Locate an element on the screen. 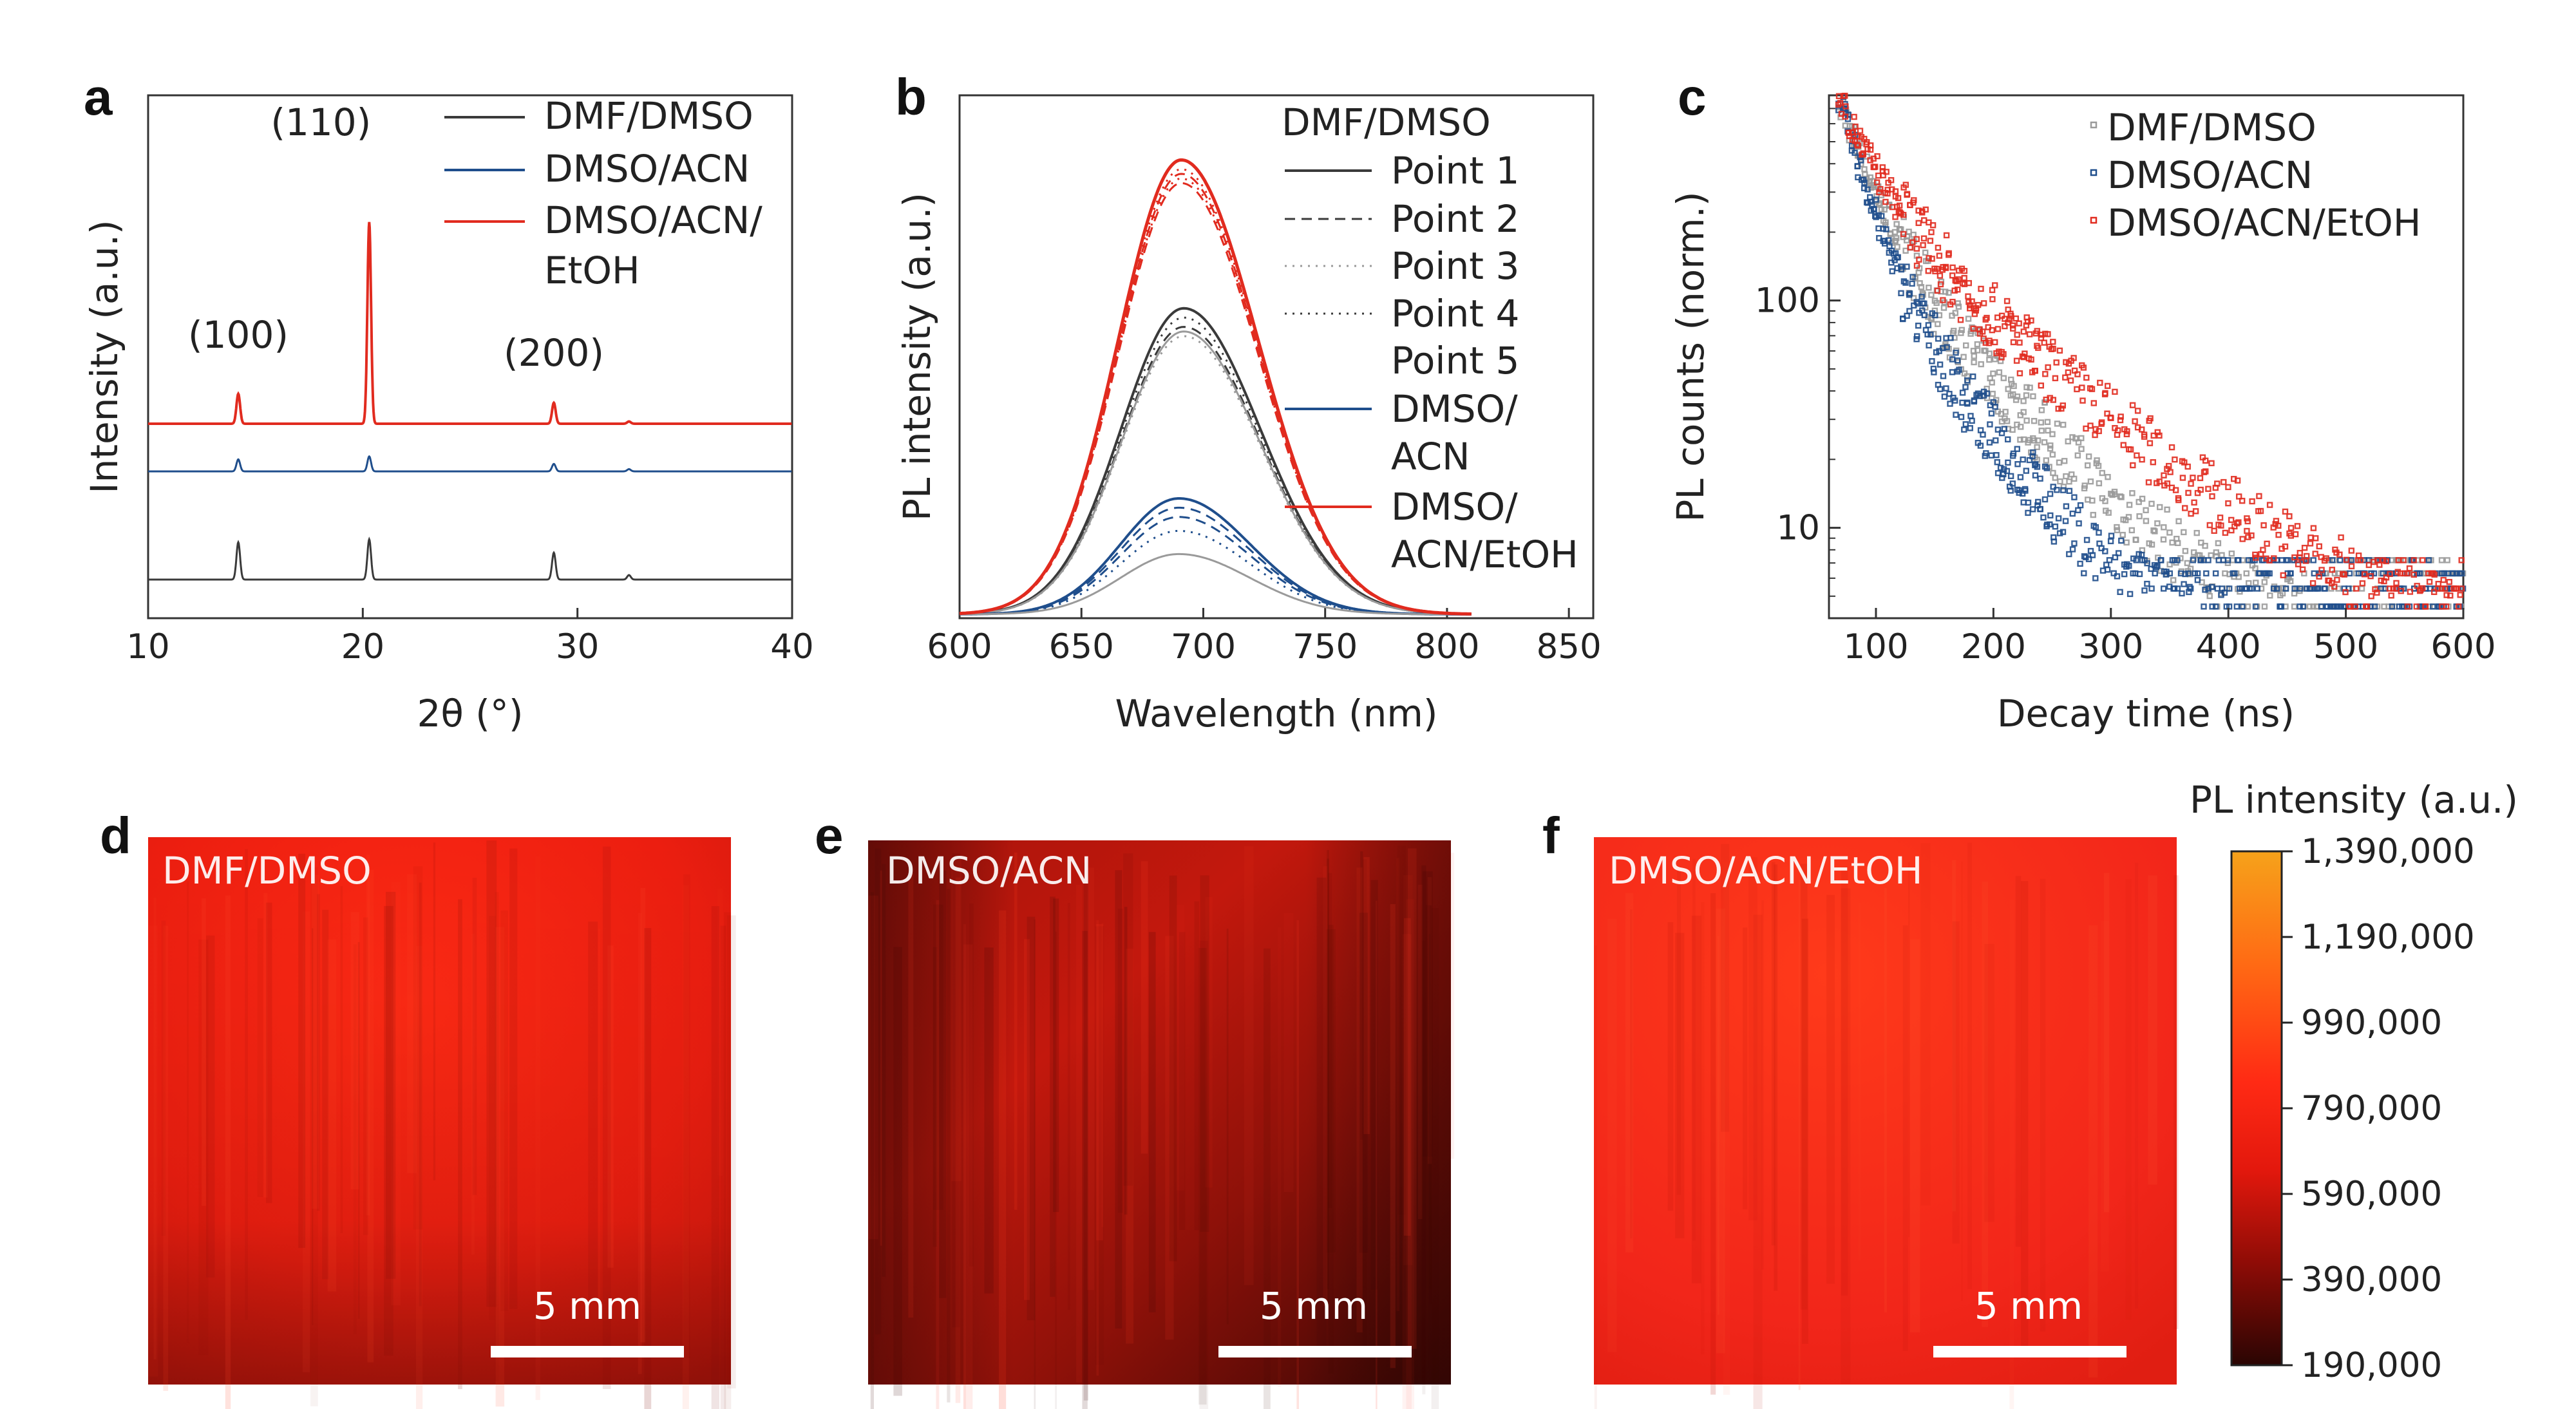  plot-area-a is located at coordinates (470, 401).